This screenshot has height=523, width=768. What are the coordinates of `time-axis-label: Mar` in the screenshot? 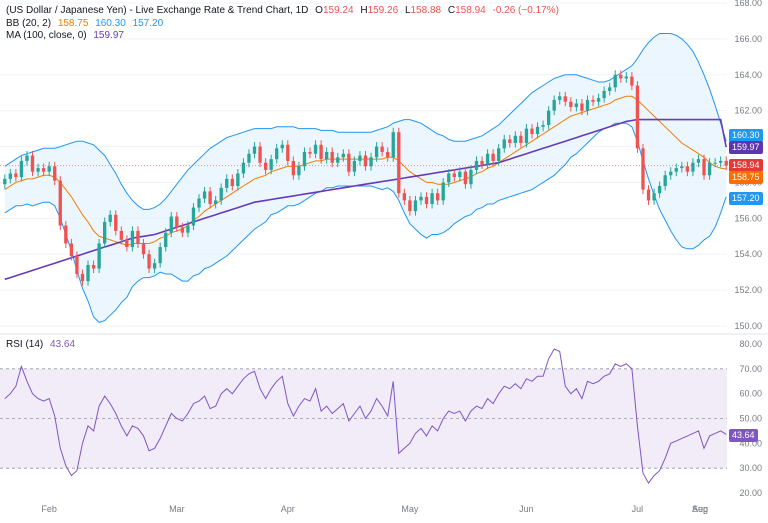 It's located at (177, 509).